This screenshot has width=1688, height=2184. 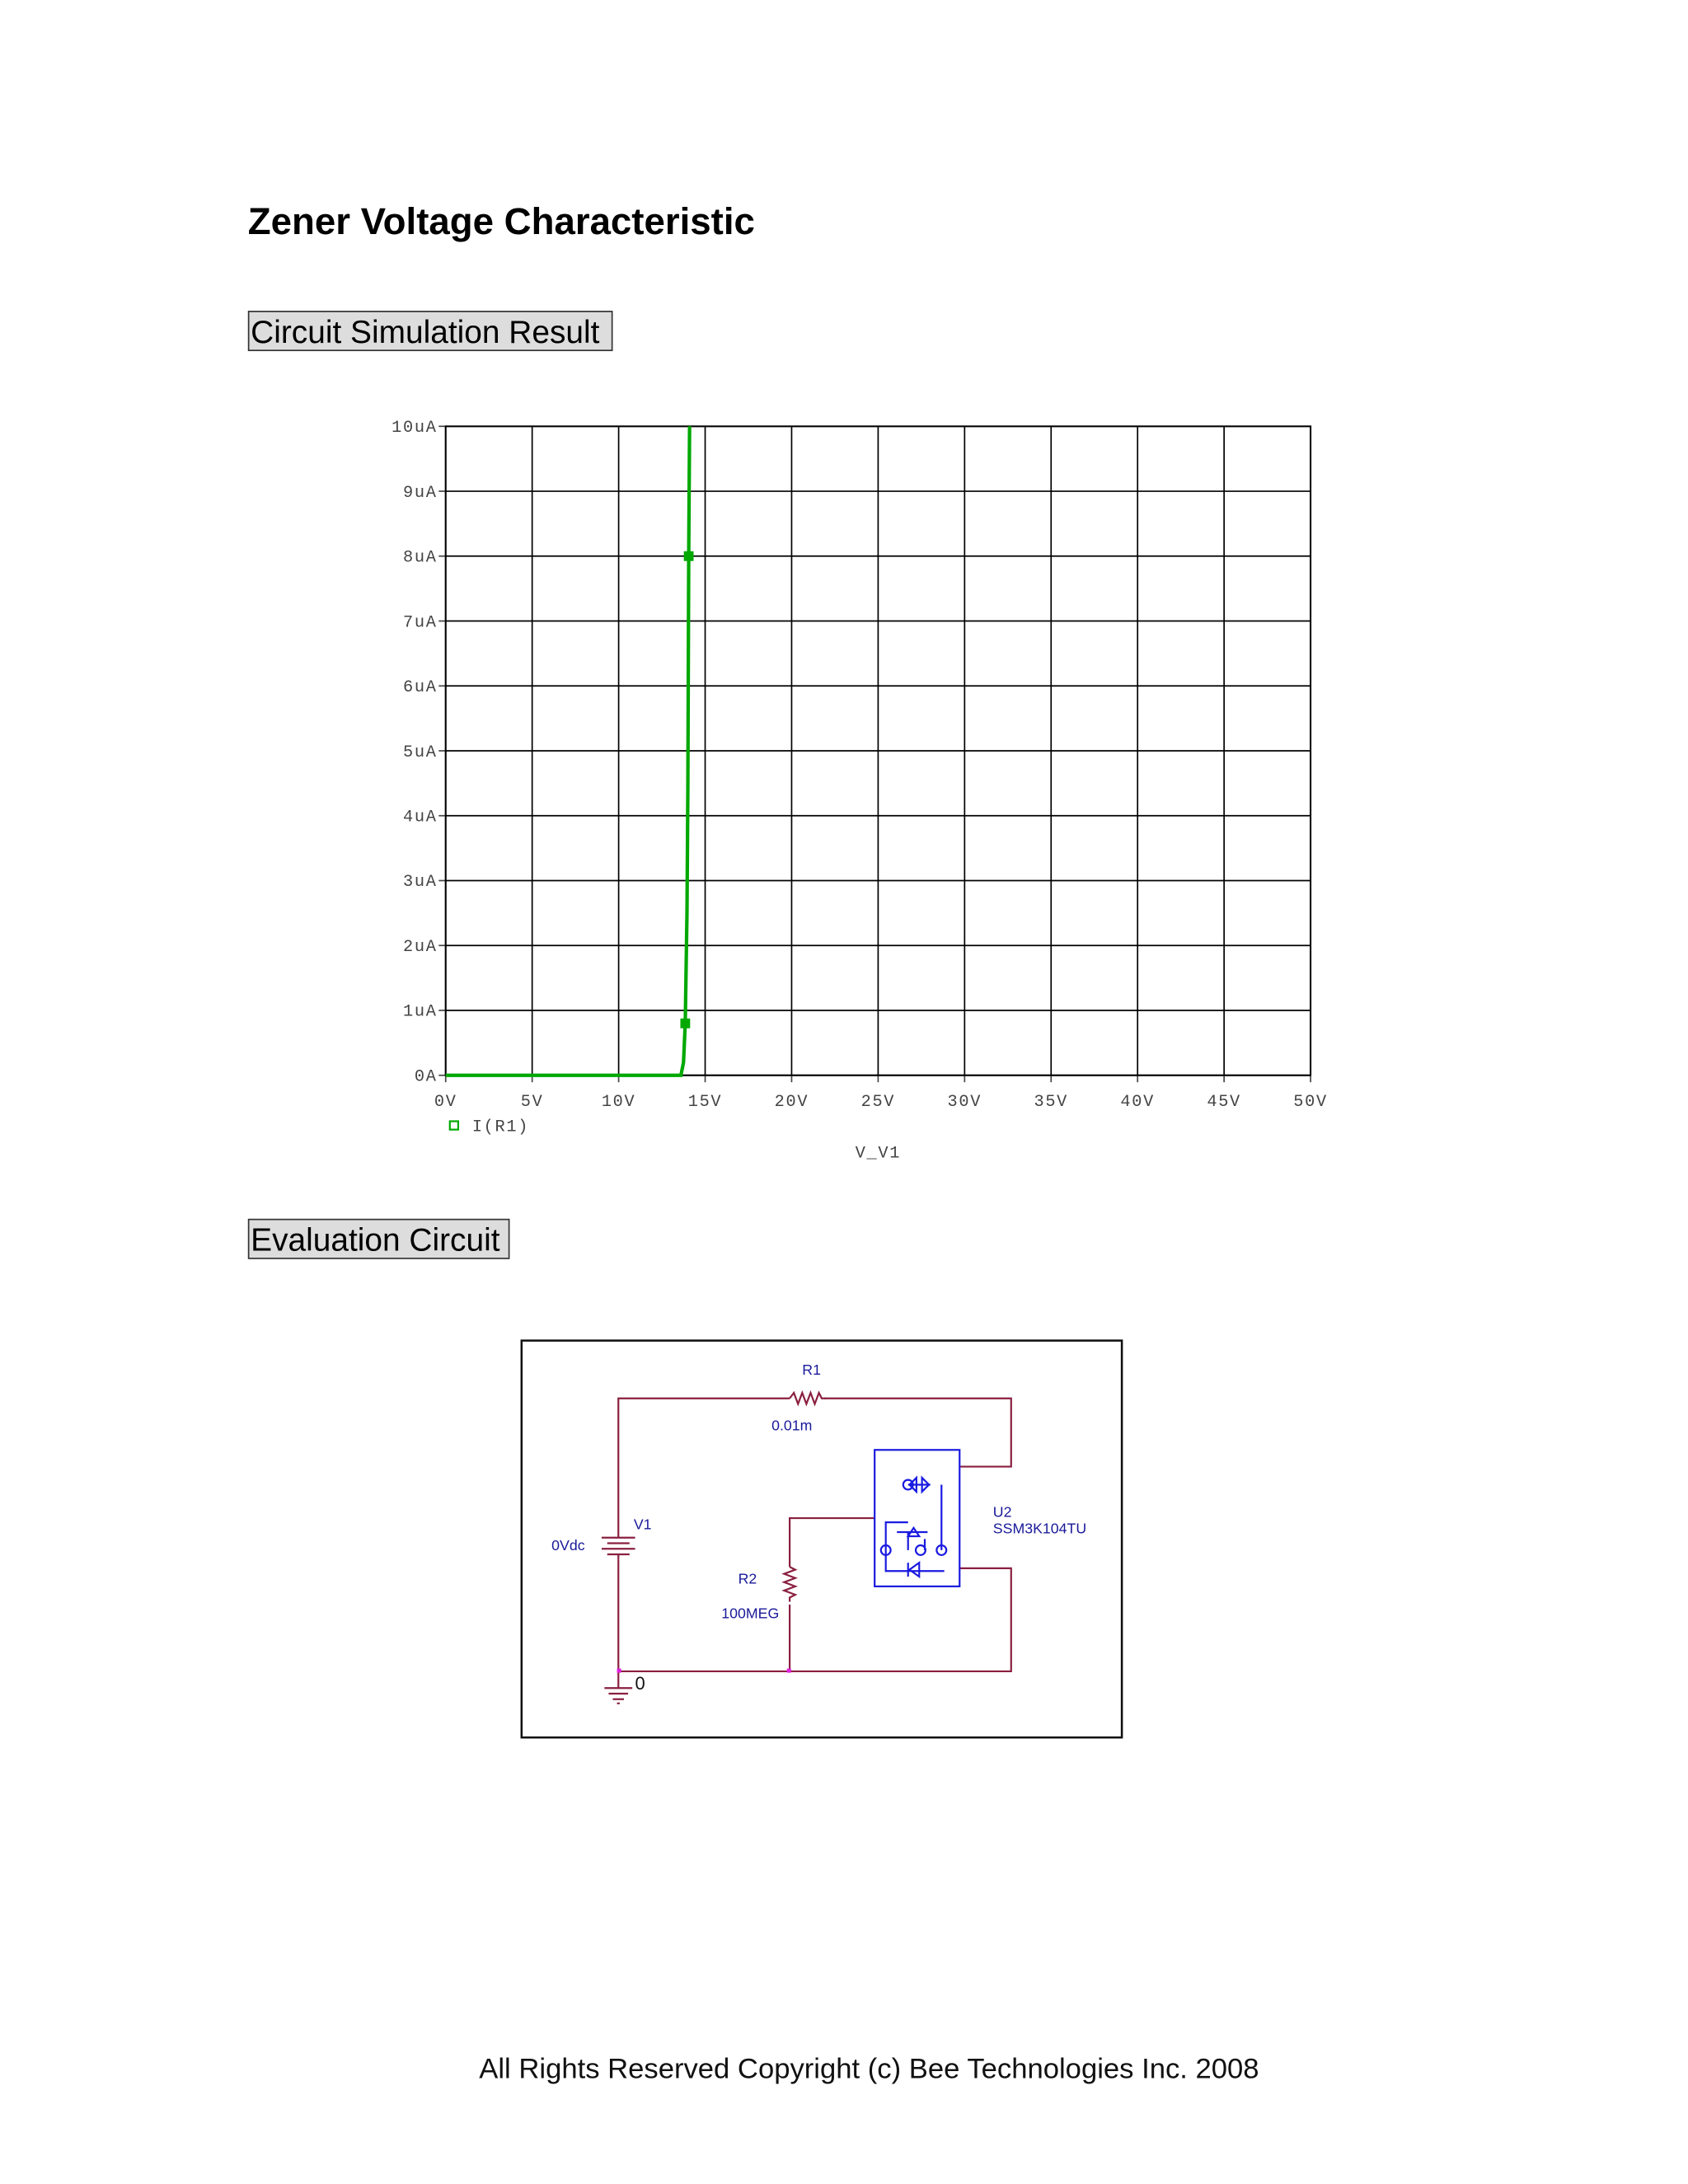 I want to click on mosfet-symbol, so click(x=915, y=1527).